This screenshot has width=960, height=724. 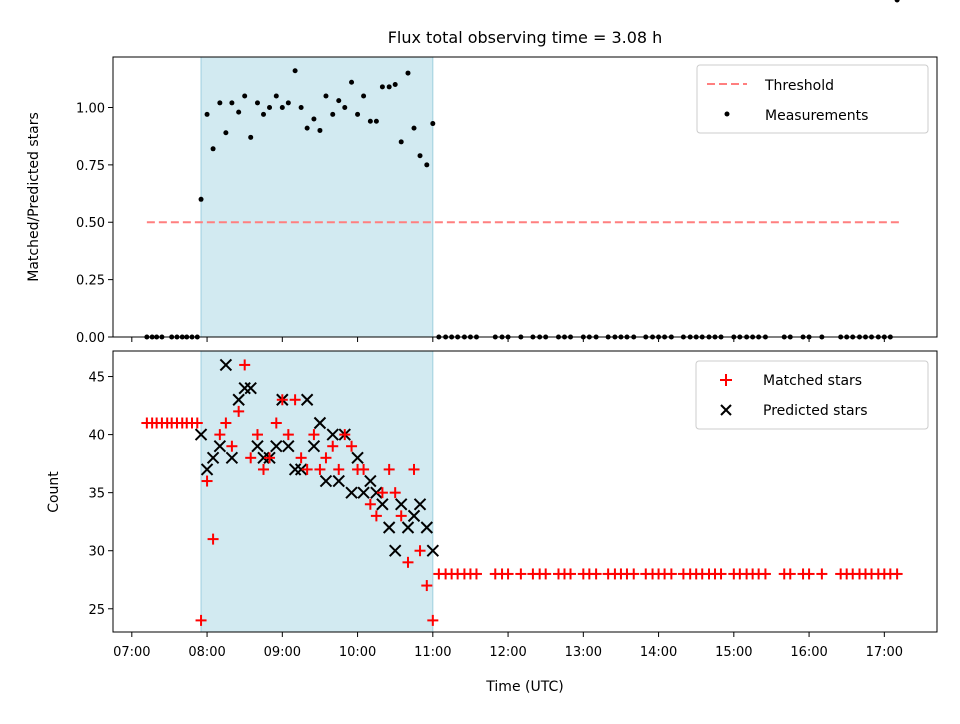 What do you see at coordinates (34, 197) in the screenshot?
I see `top-y-label: Matched/Predicted stars` at bounding box center [34, 197].